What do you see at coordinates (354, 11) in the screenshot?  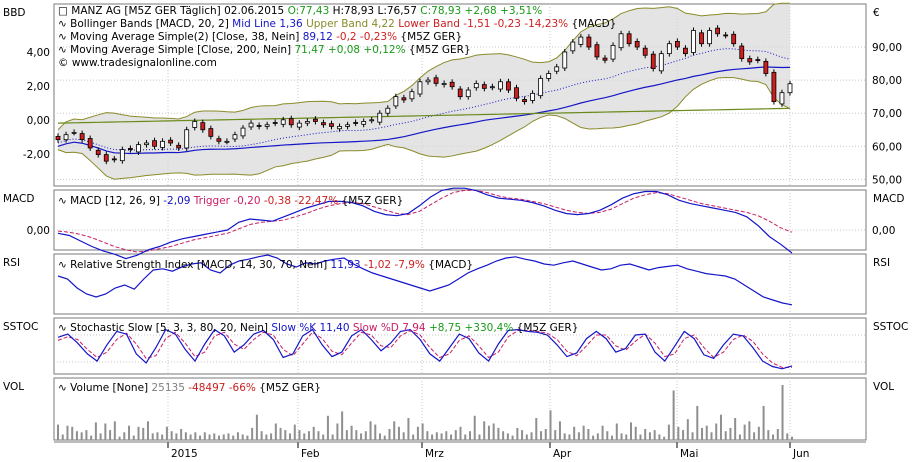 I see `header-part: H:78,93` at bounding box center [354, 11].